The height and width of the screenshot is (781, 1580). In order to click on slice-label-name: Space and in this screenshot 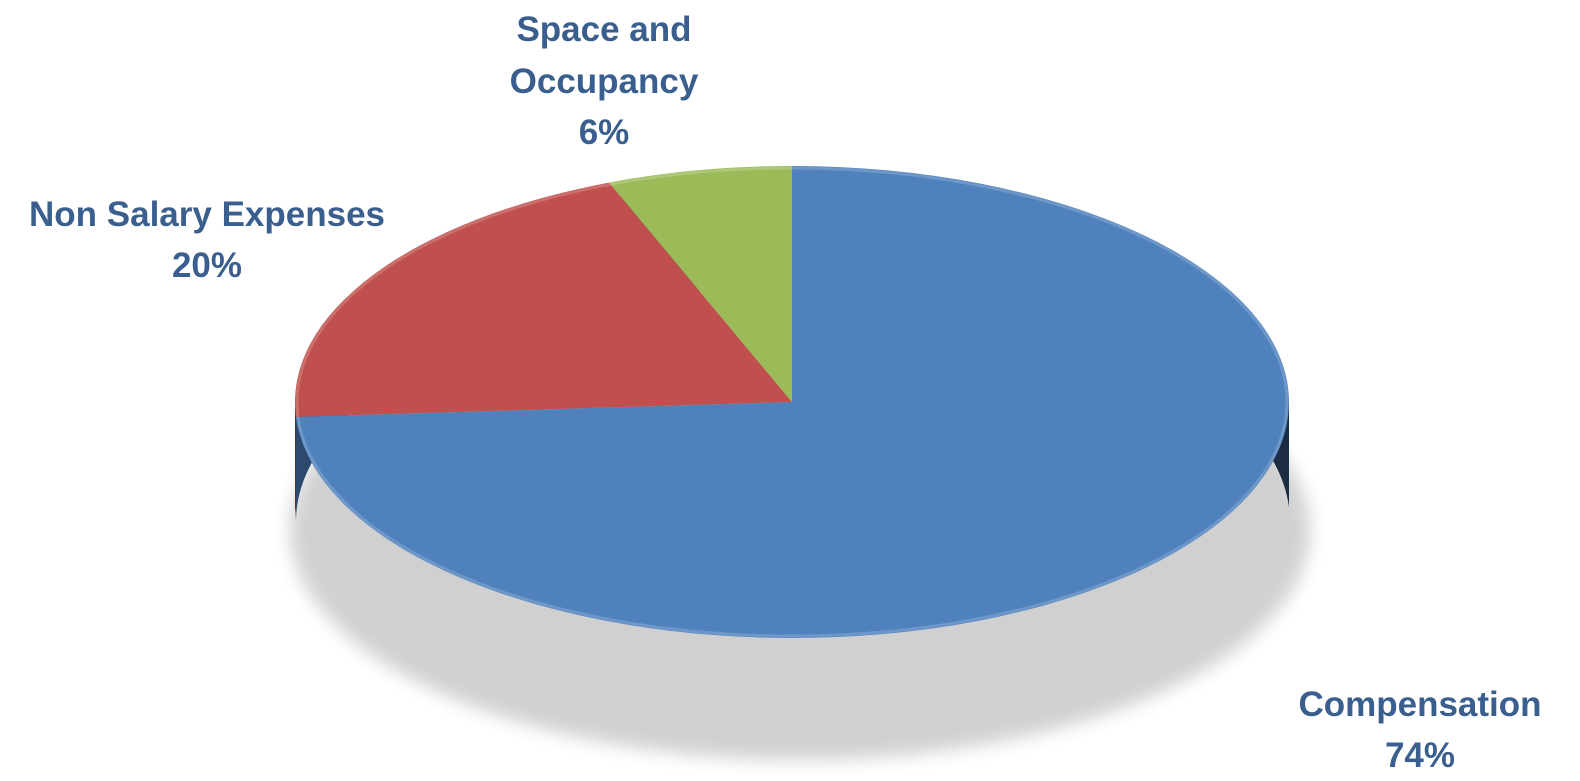, I will do `click(603, 29)`.